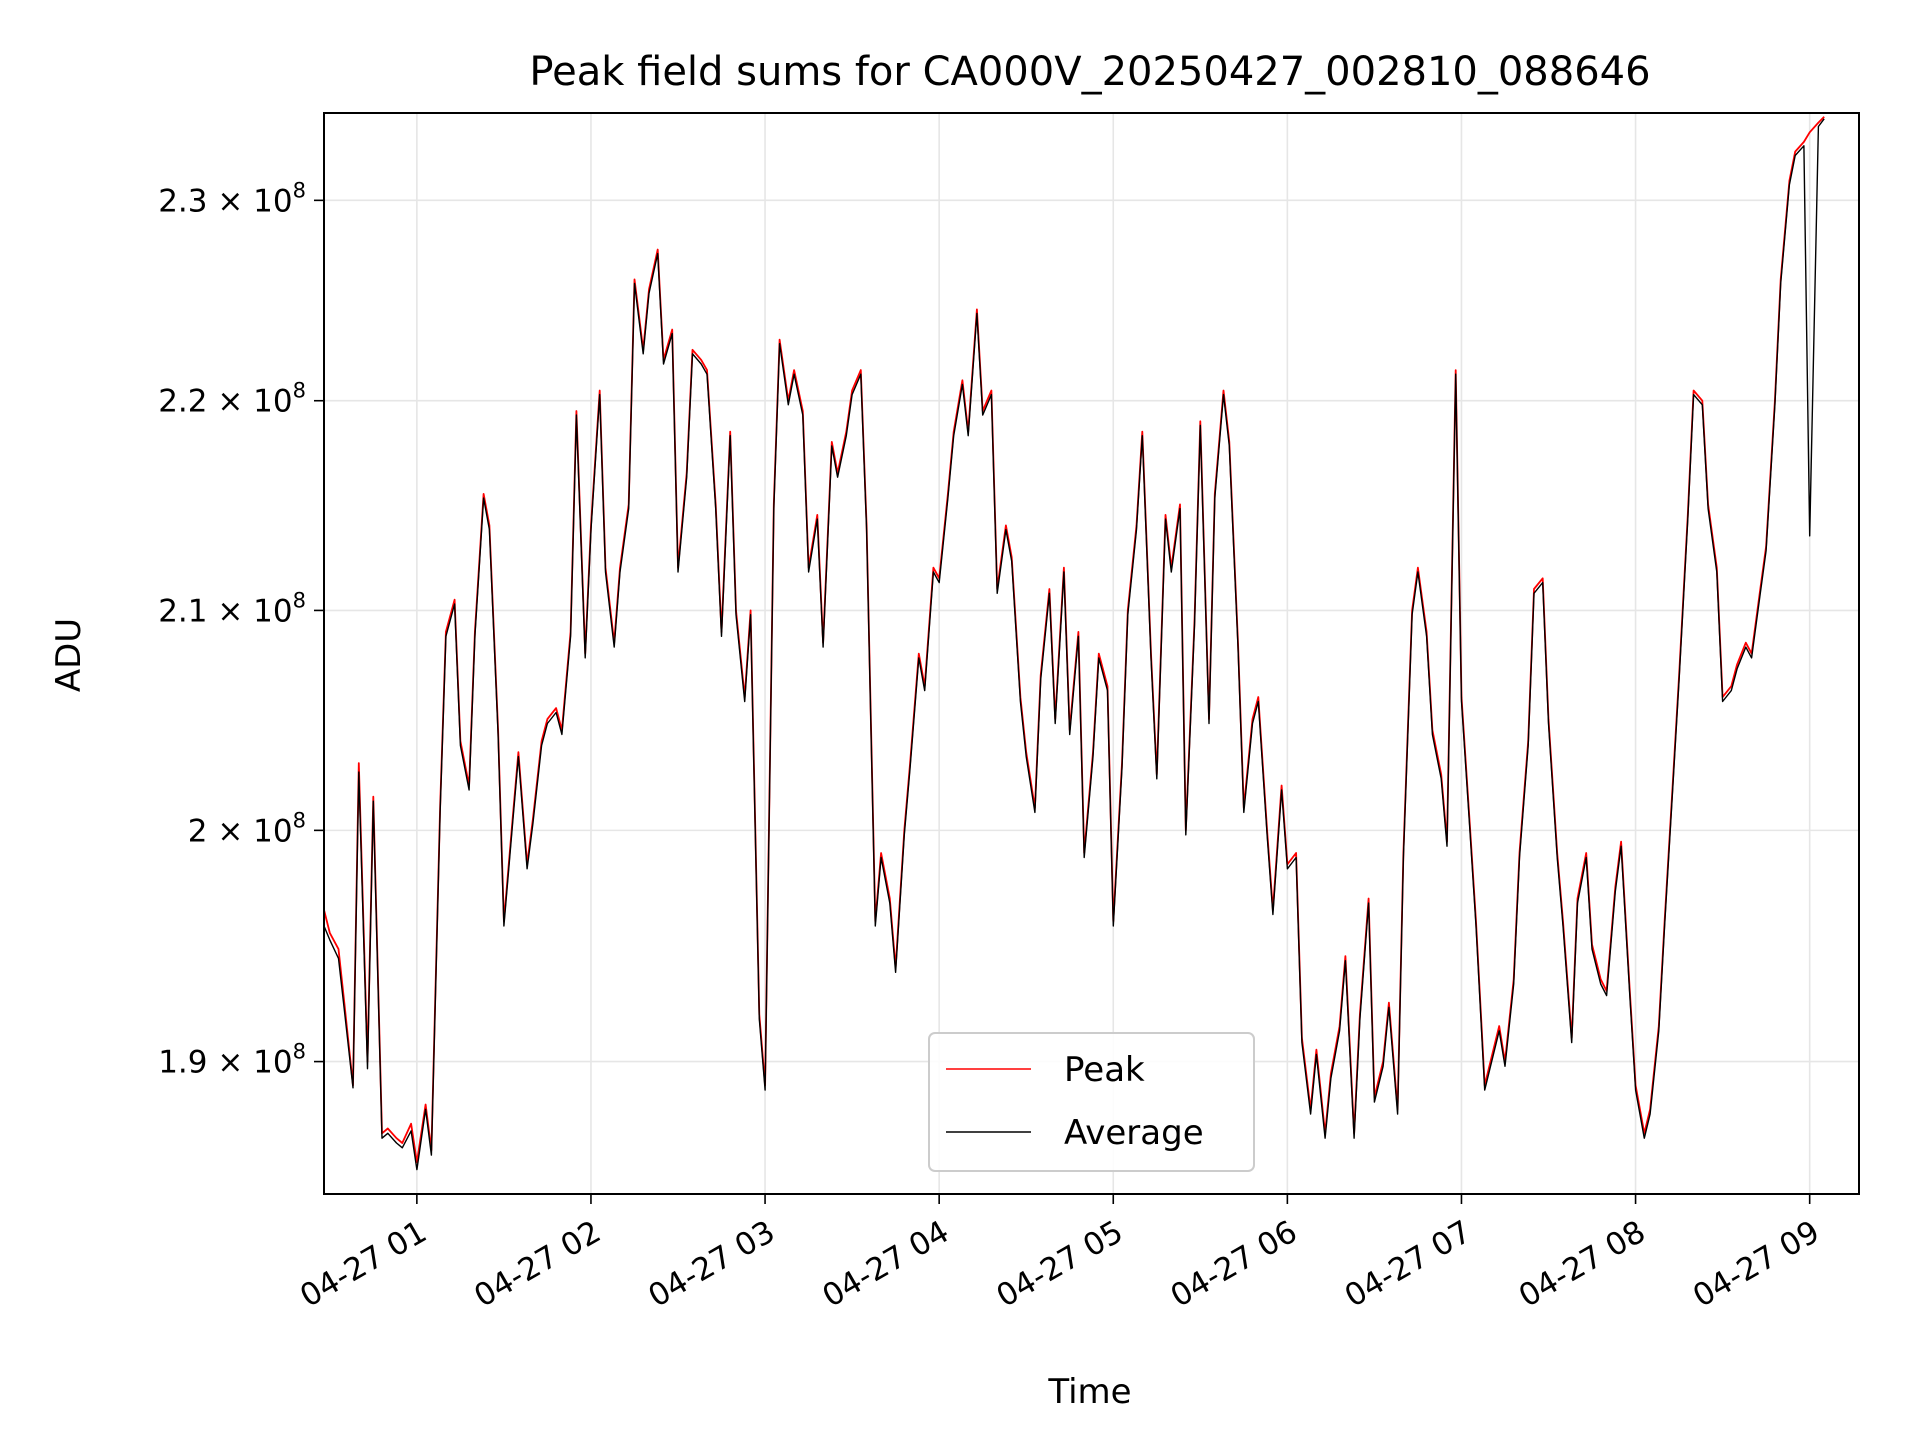  I want to click on y-tick-label: 2.1 × 108, so click(232, 608).